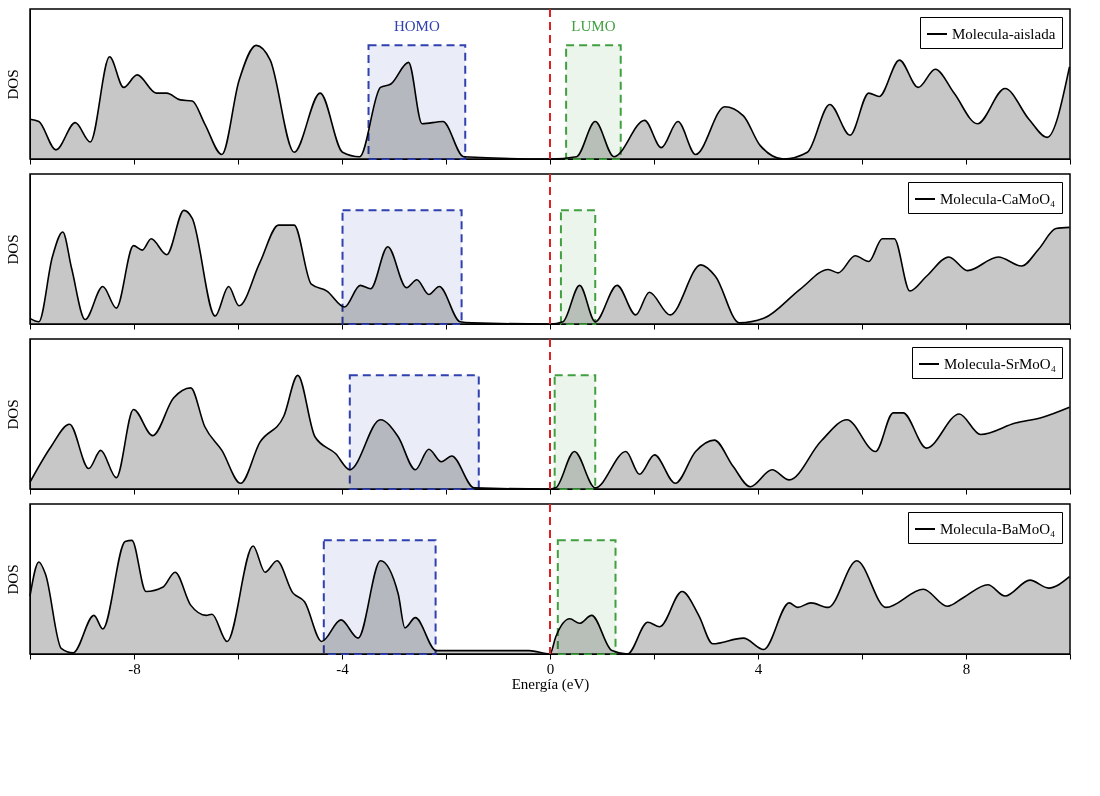  Describe the element at coordinates (550, 668) in the screenshot. I see `x-tick-label: 0` at that location.